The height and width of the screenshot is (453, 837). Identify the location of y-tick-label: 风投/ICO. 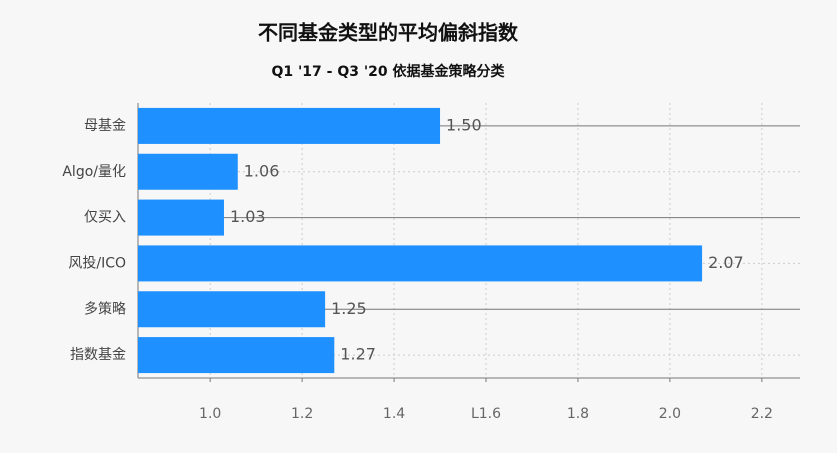
(97, 263).